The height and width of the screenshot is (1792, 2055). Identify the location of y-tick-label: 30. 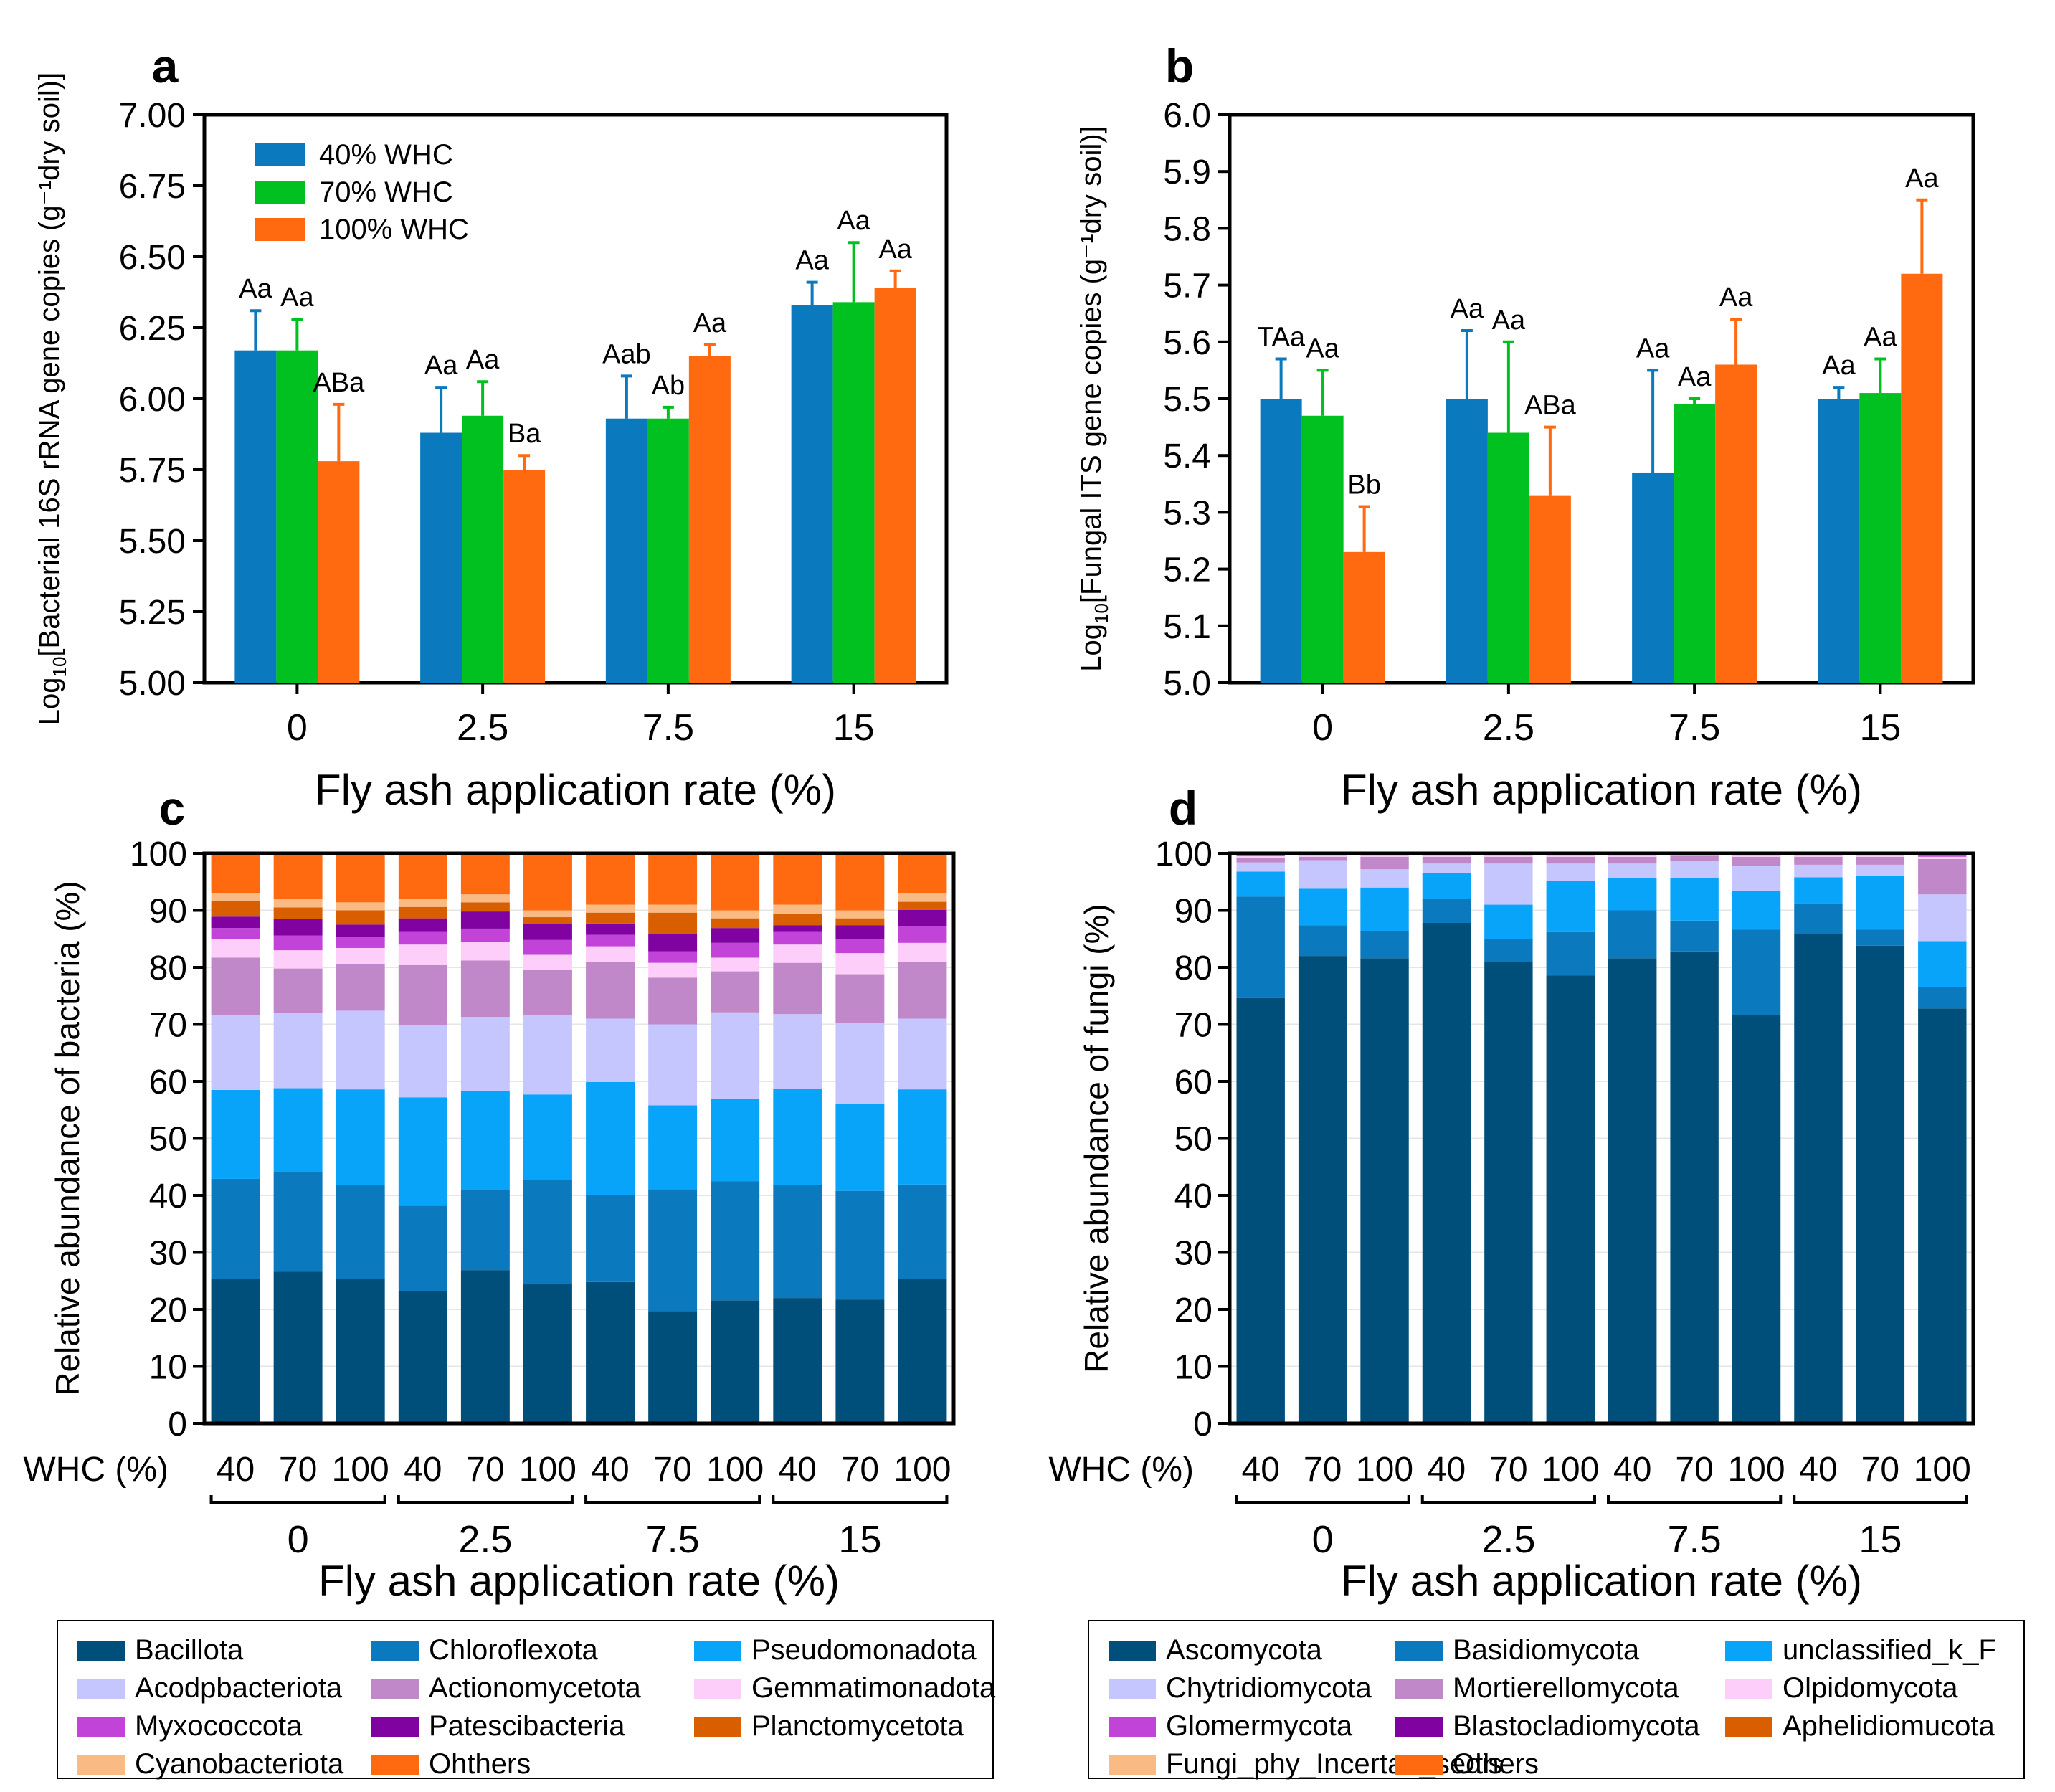
(1193, 1254).